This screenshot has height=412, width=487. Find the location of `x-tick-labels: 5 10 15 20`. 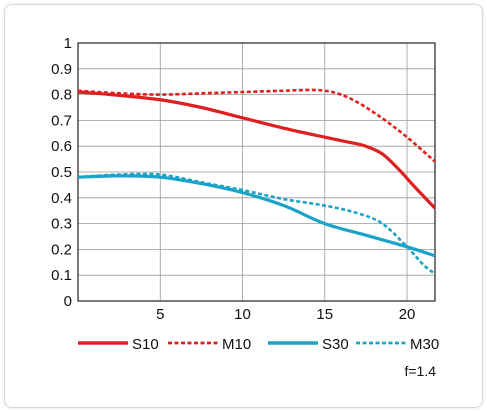

x-tick-labels: 5 10 15 20 is located at coordinates (285, 314).